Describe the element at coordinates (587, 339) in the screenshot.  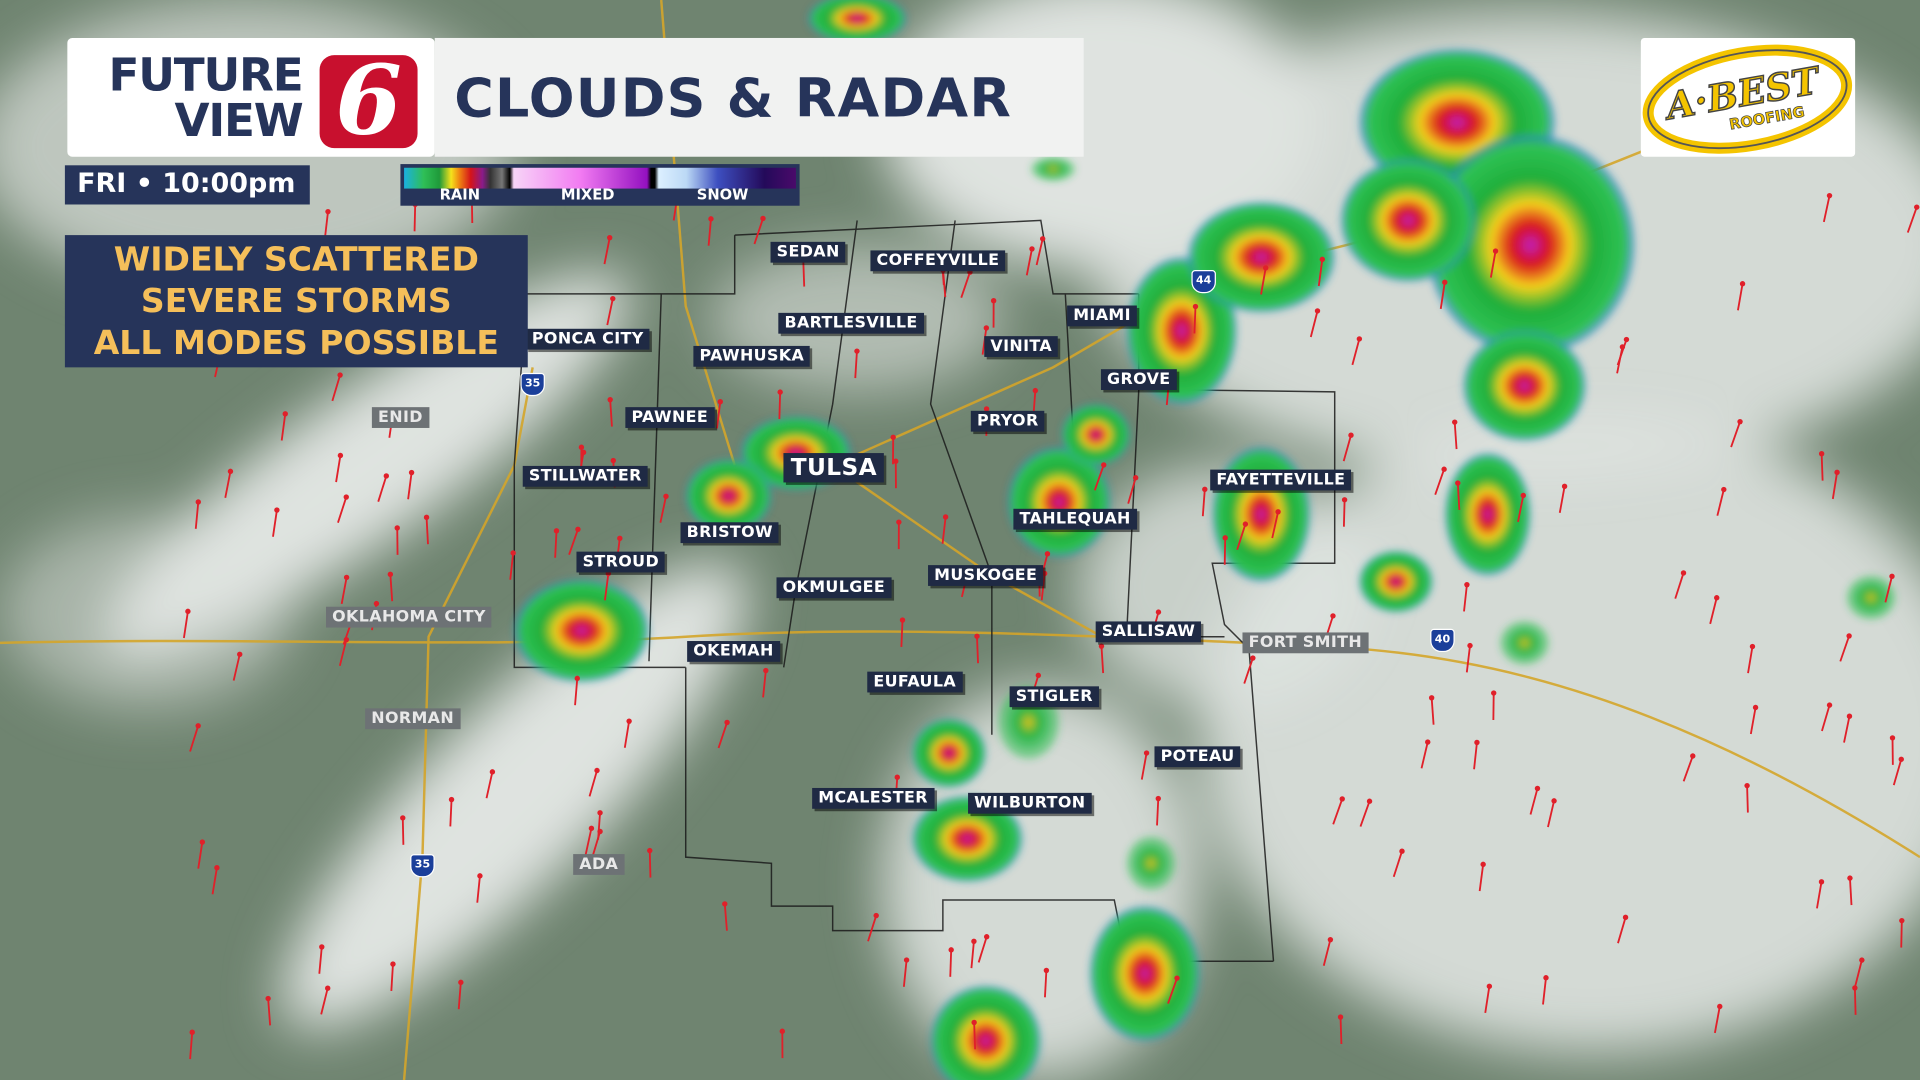
I see `city-label-ponca-city: PONCA CITY` at that location.